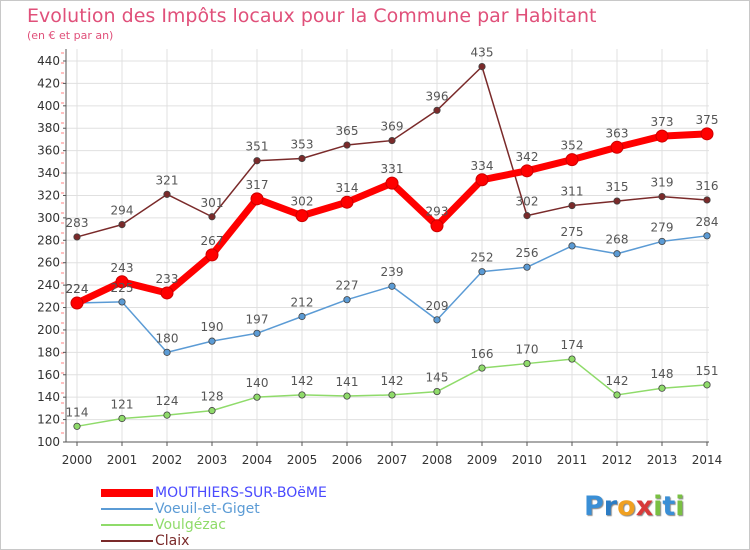 This screenshot has width=750, height=550. What do you see at coordinates (482, 258) in the screenshot?
I see `data-label: 252` at bounding box center [482, 258].